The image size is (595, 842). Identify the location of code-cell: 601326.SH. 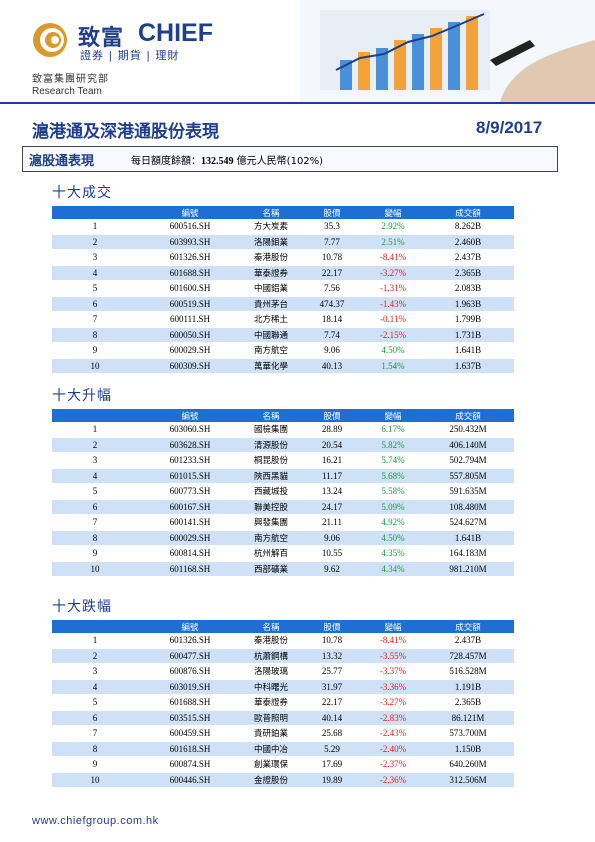
(190, 641).